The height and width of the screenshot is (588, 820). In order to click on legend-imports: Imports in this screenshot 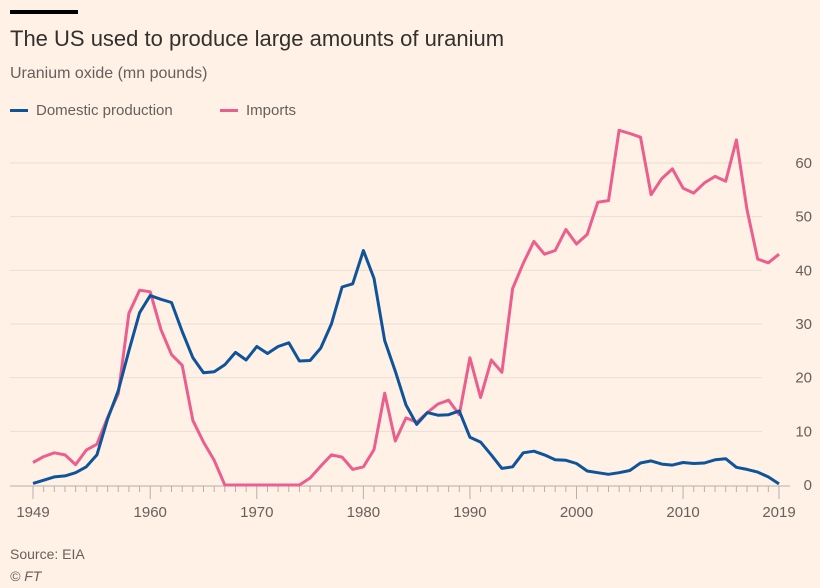, I will do `click(258, 110)`.